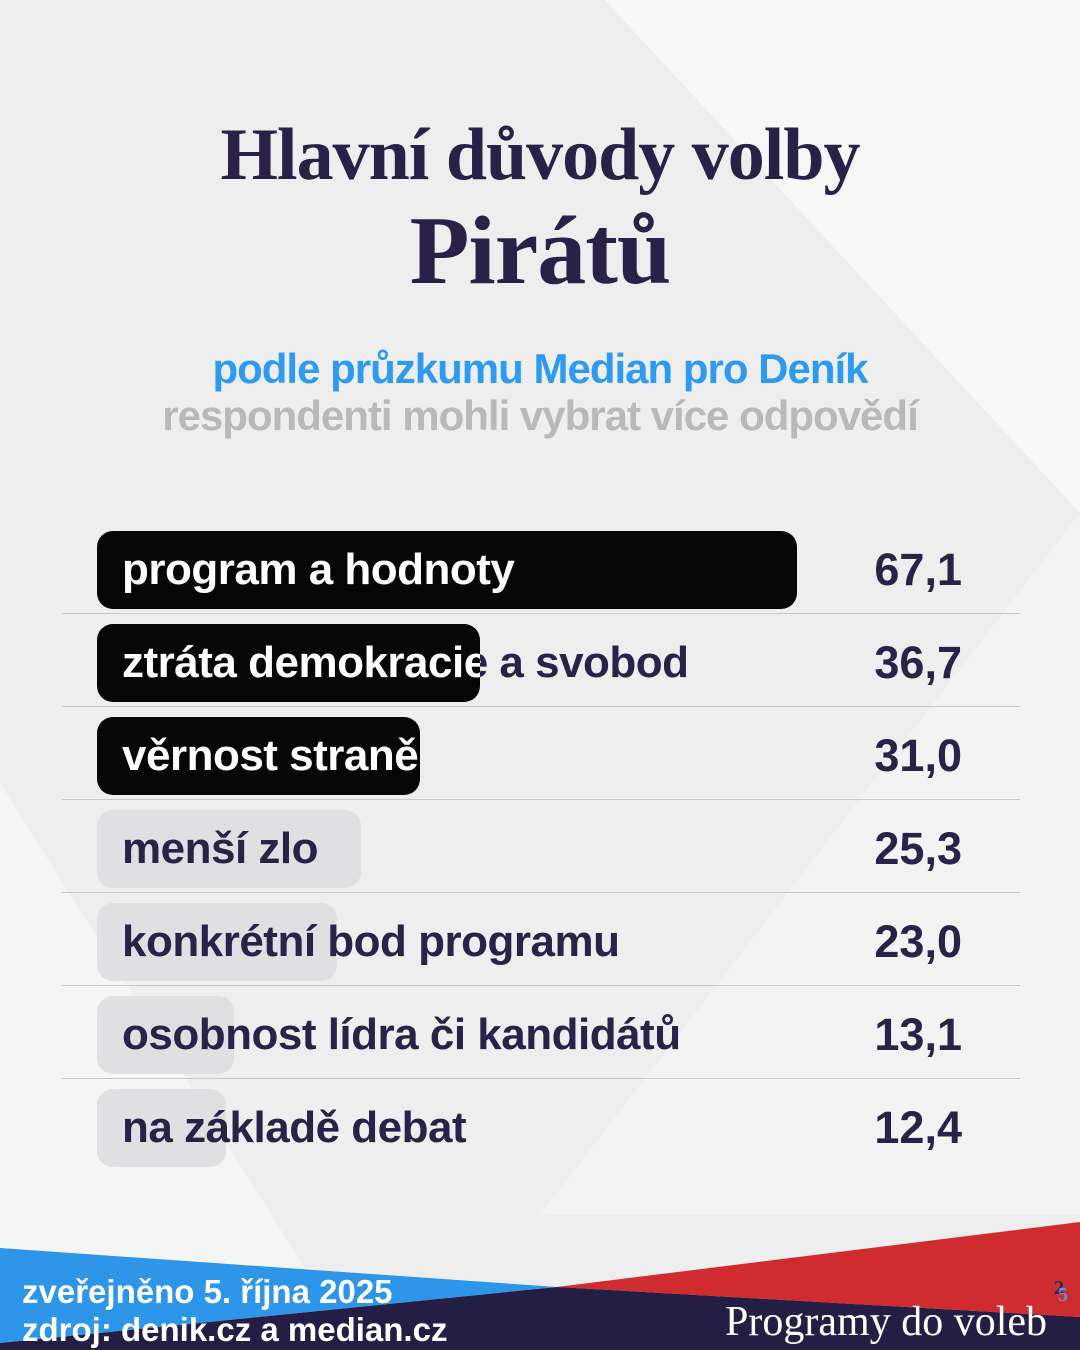 The image size is (1080, 1350). I want to click on bar-label-clipped: program a hodnoty, so click(318, 569).